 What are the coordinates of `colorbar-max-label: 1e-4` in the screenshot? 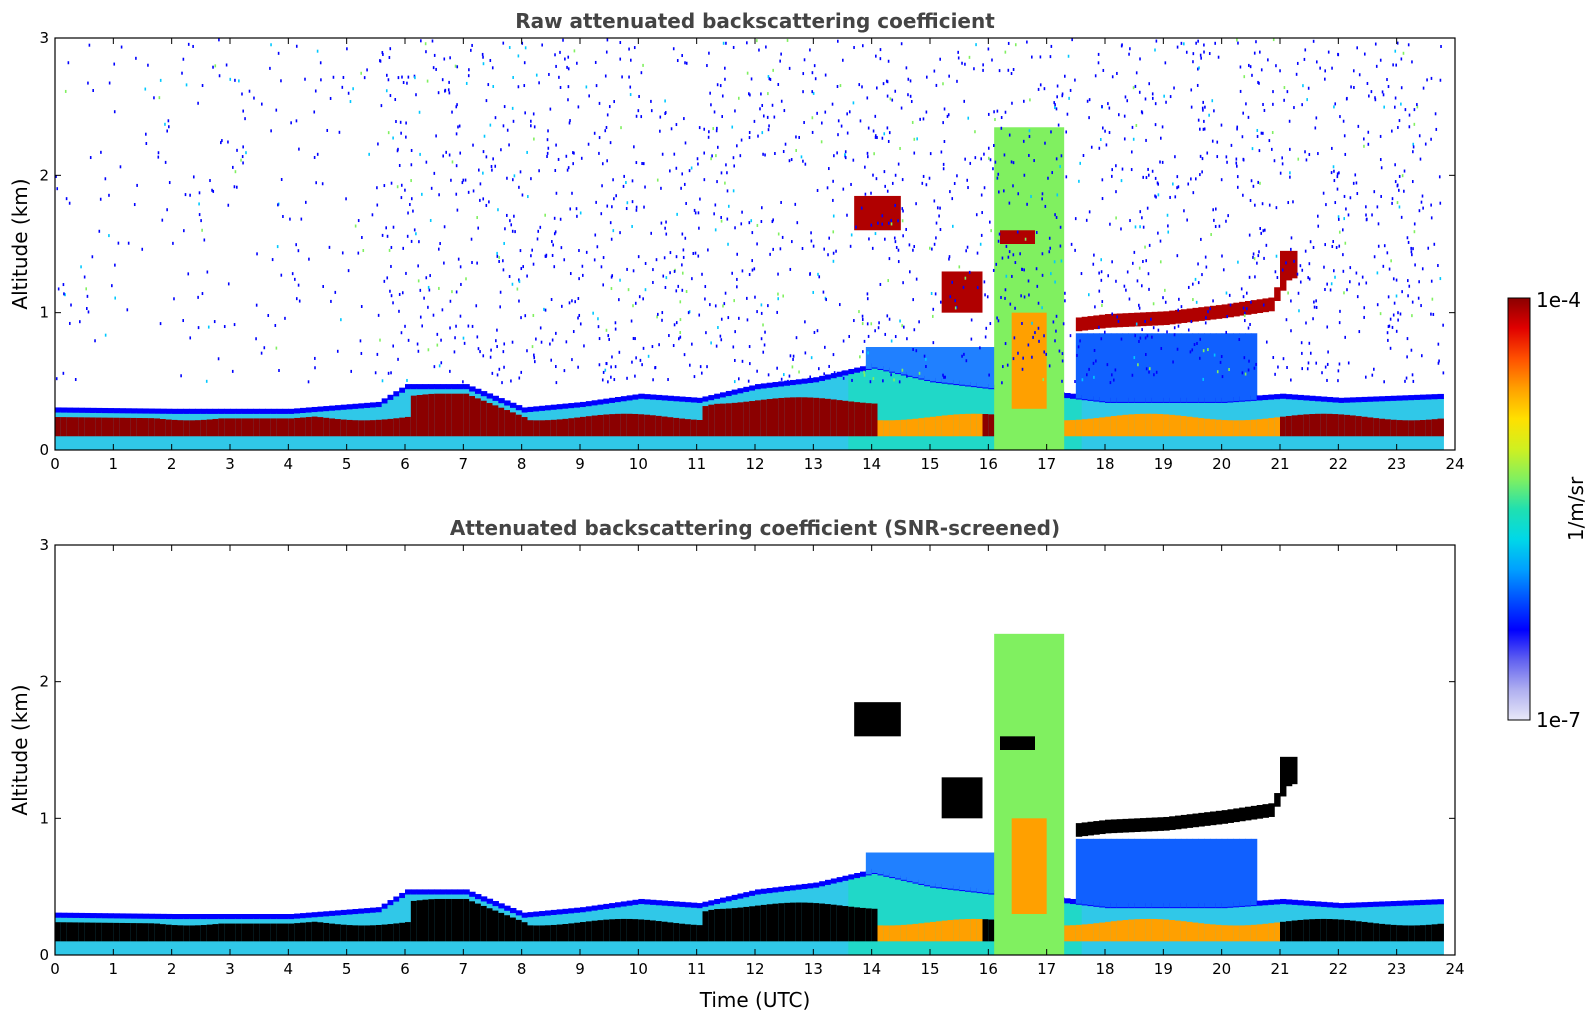 It's located at (1558, 300).